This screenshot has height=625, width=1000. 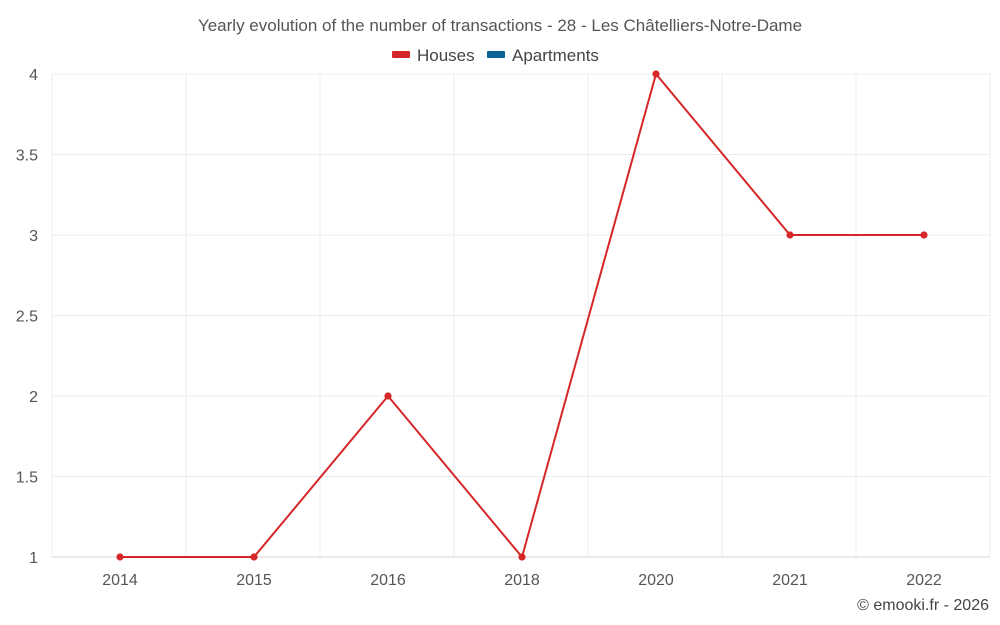 I want to click on x-axis-ticks: 2014 2015 2016 2018 2020 2021 2022, so click(x=522, y=580).